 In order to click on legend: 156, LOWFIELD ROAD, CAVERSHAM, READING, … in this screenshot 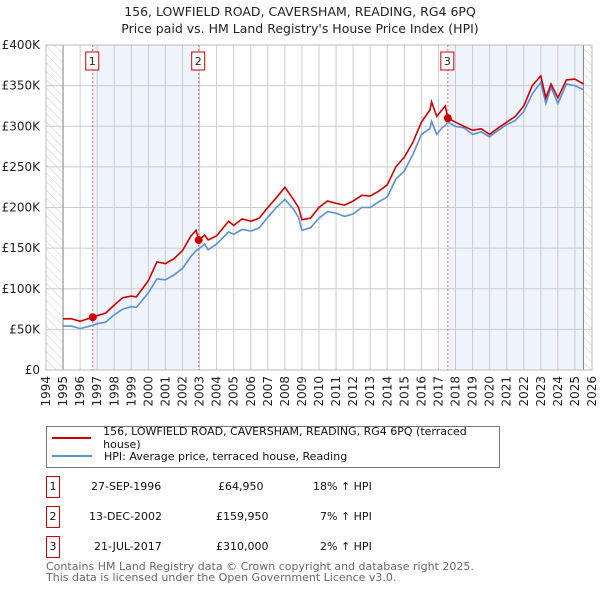, I will do `click(273, 446)`.